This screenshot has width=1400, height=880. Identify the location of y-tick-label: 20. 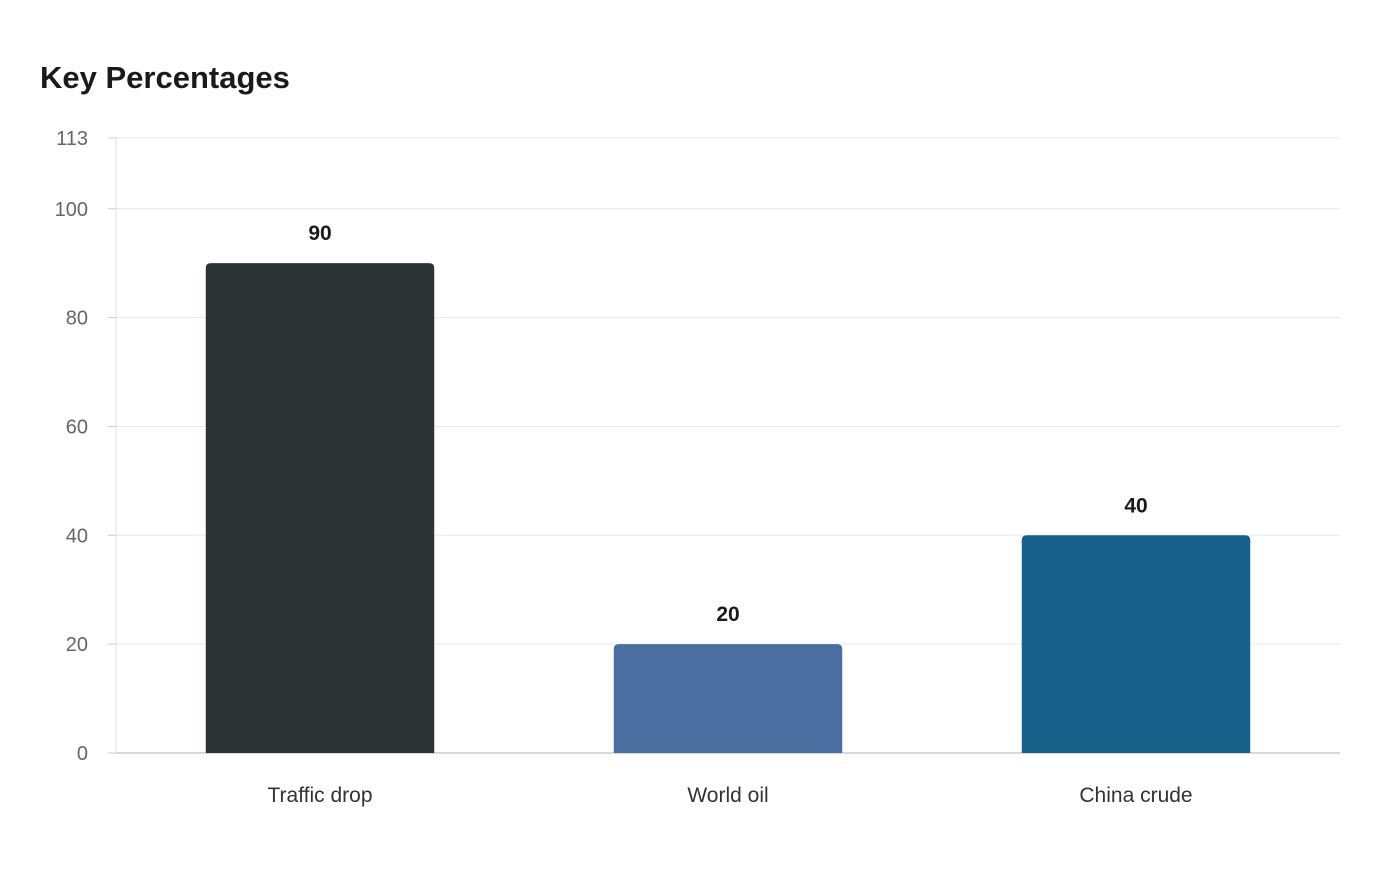
(77, 645).